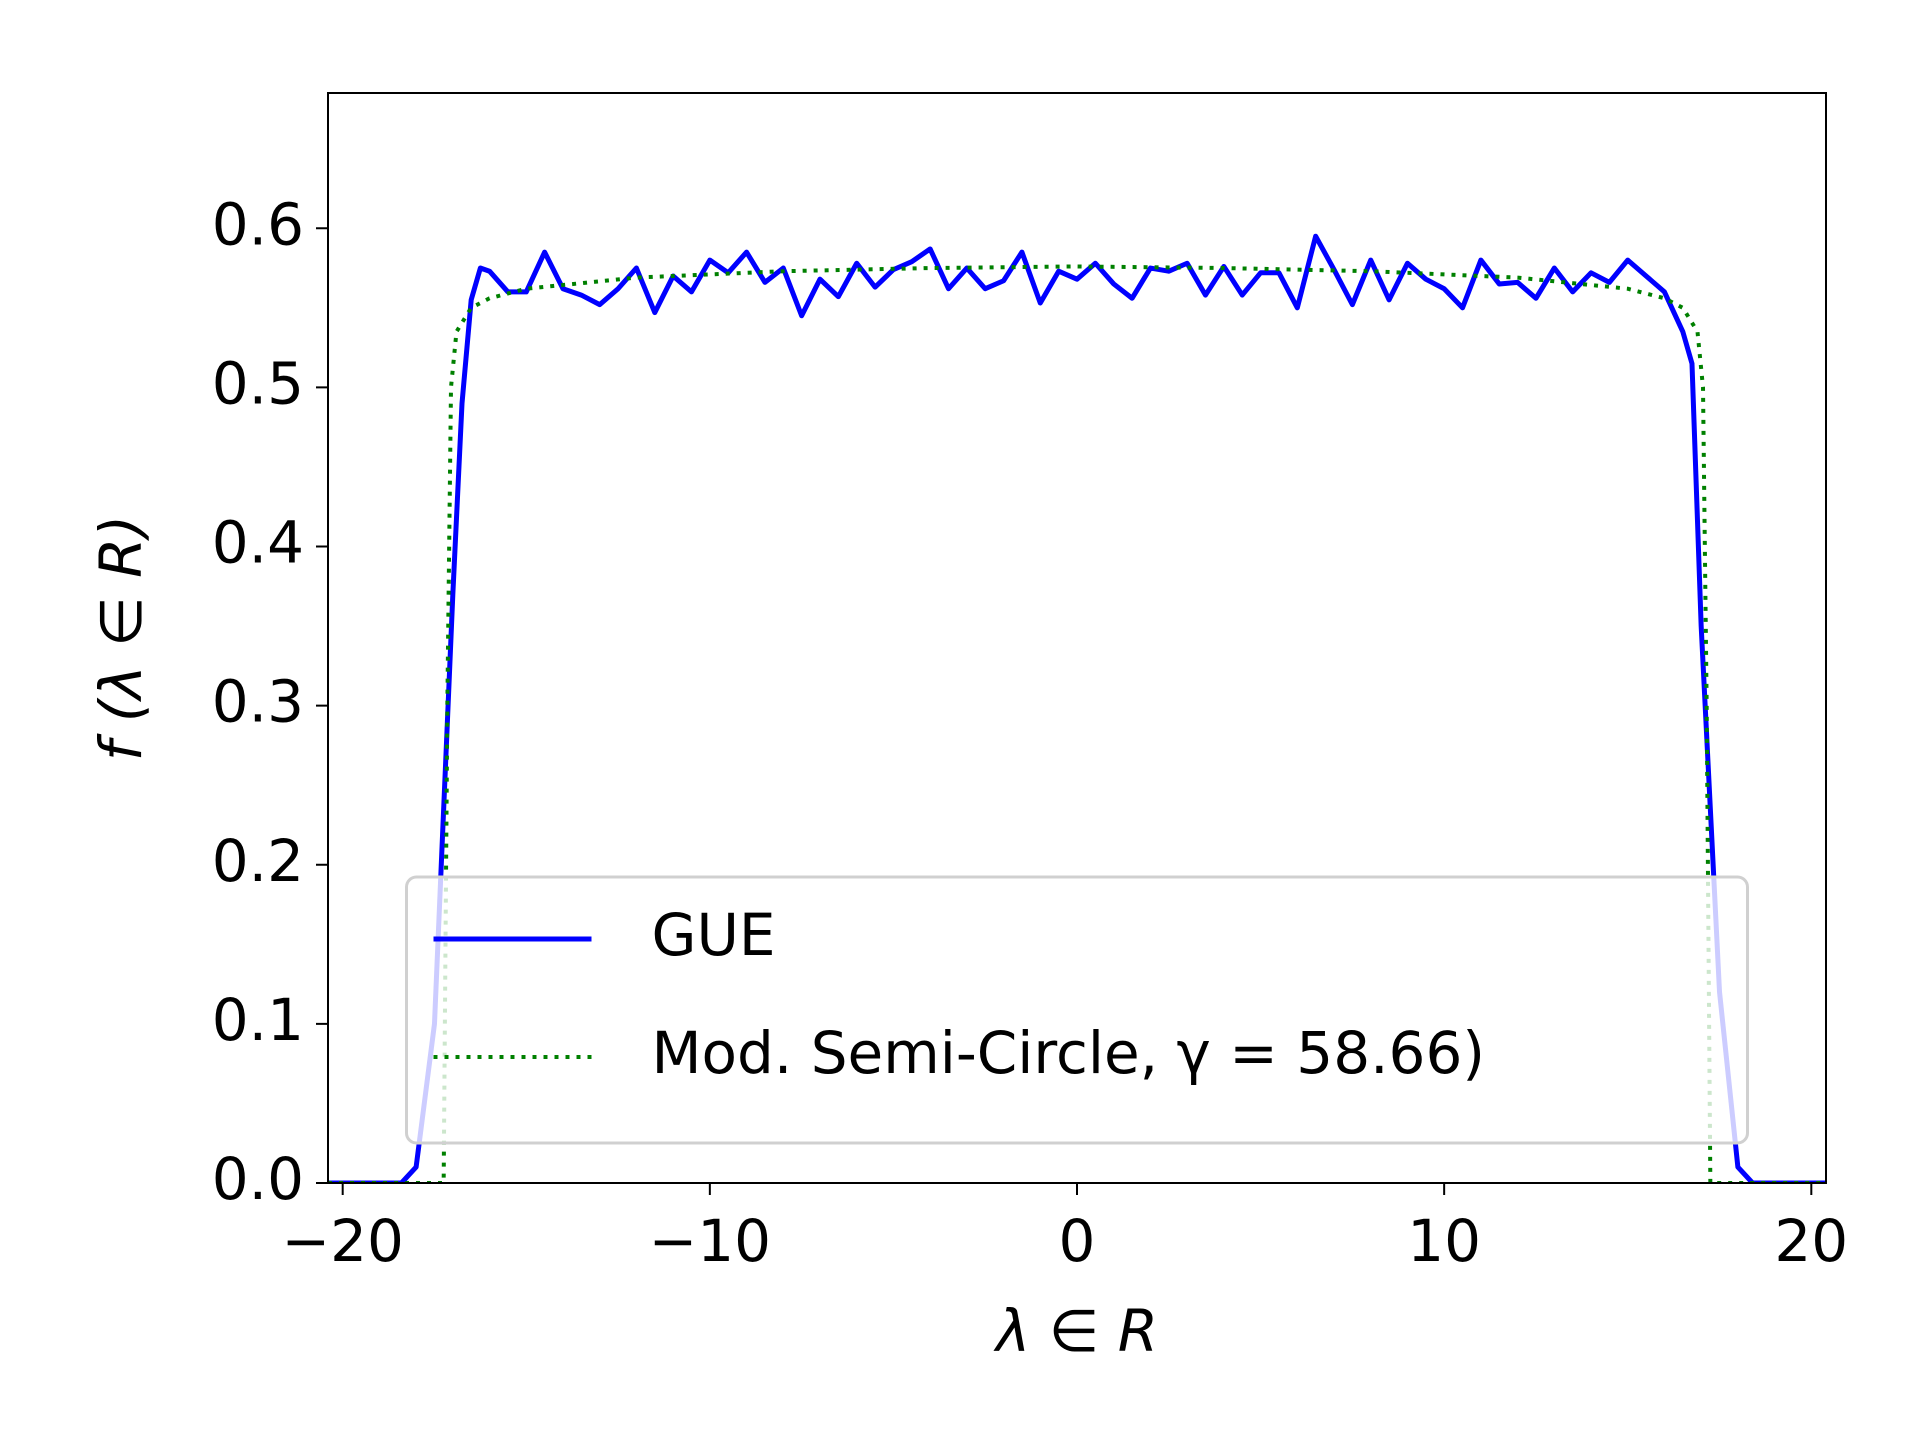 This screenshot has height=1444, width=1920. Describe the element at coordinates (258, 383) in the screenshot. I see `y-tick-label: 0.5` at that location.